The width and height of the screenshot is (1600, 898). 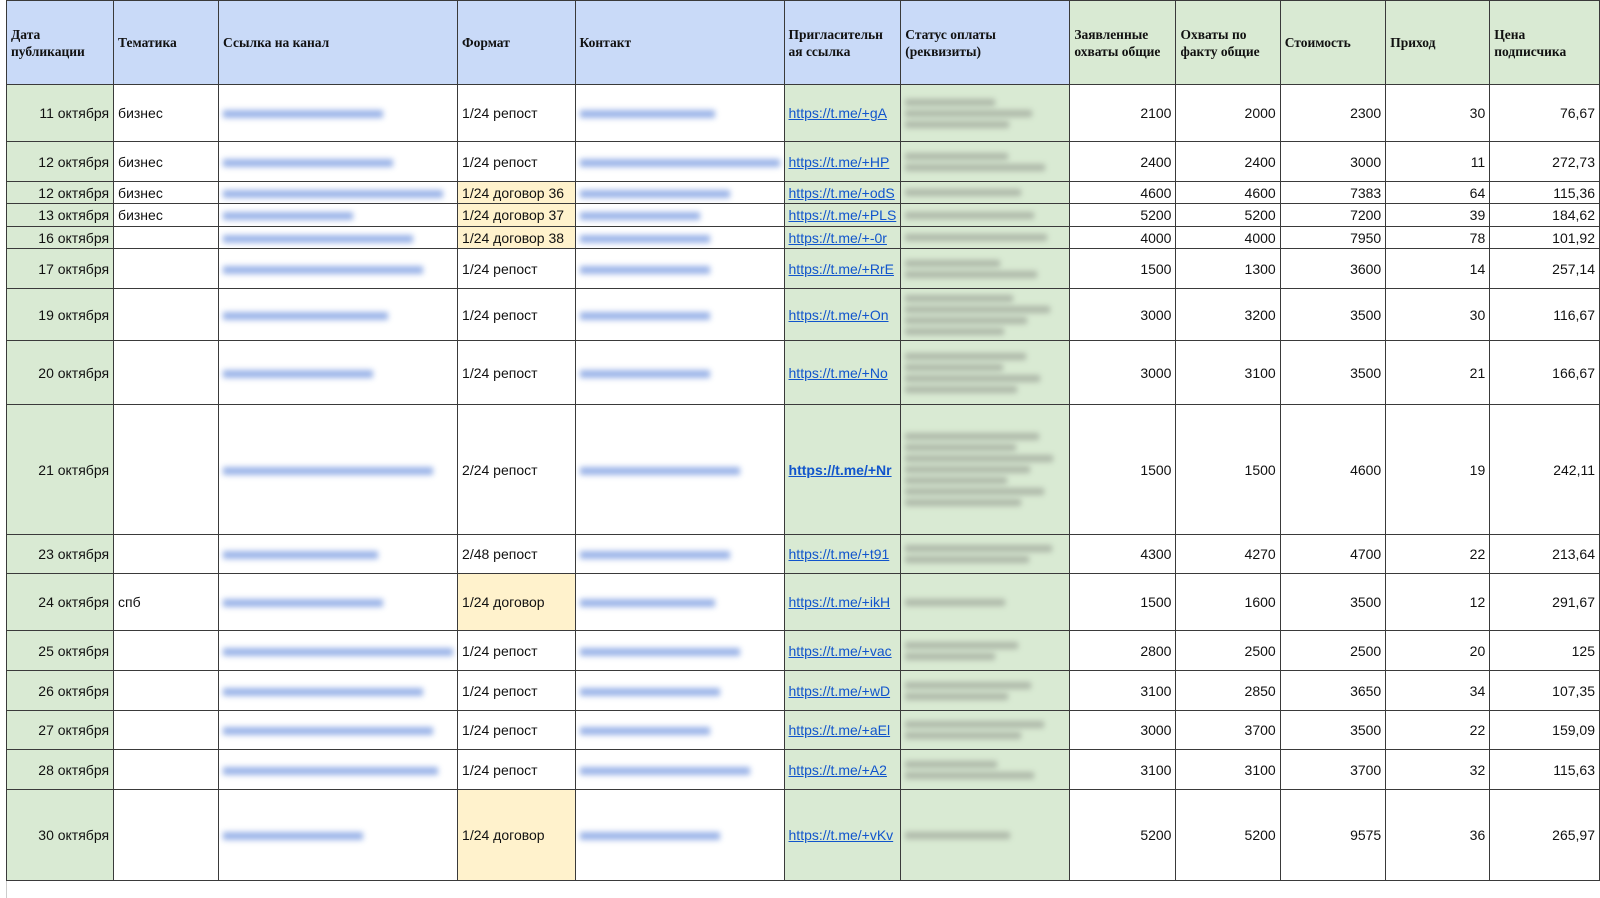 What do you see at coordinates (1438, 42) in the screenshot?
I see `header-income: Приход` at bounding box center [1438, 42].